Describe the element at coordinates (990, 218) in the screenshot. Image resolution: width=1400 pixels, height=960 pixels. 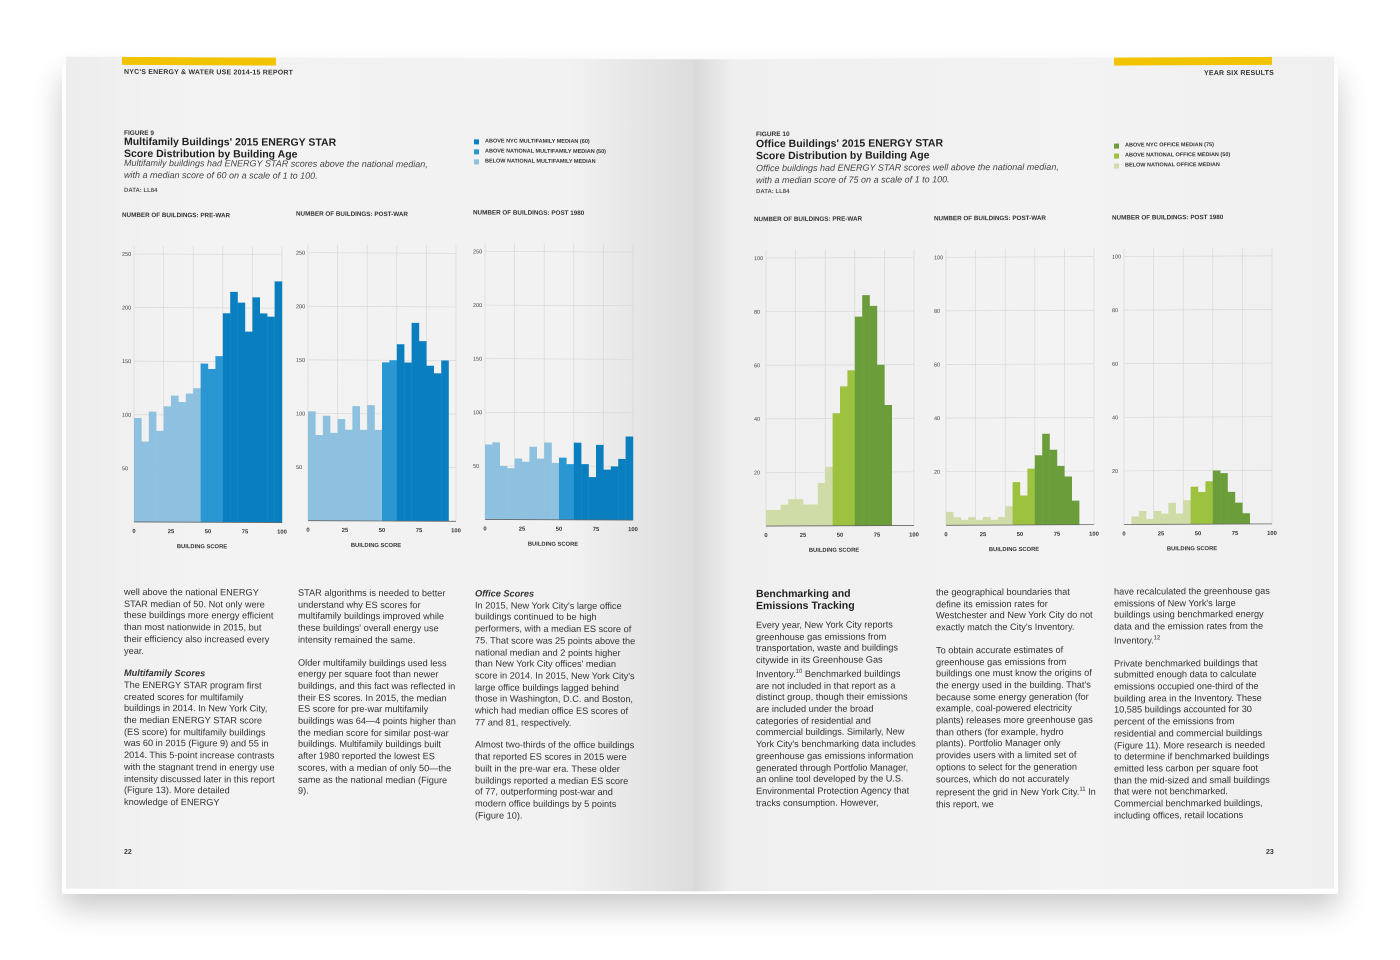
I see `chart-title: NUMBER OF BUILDINGS: POST-WAR` at that location.